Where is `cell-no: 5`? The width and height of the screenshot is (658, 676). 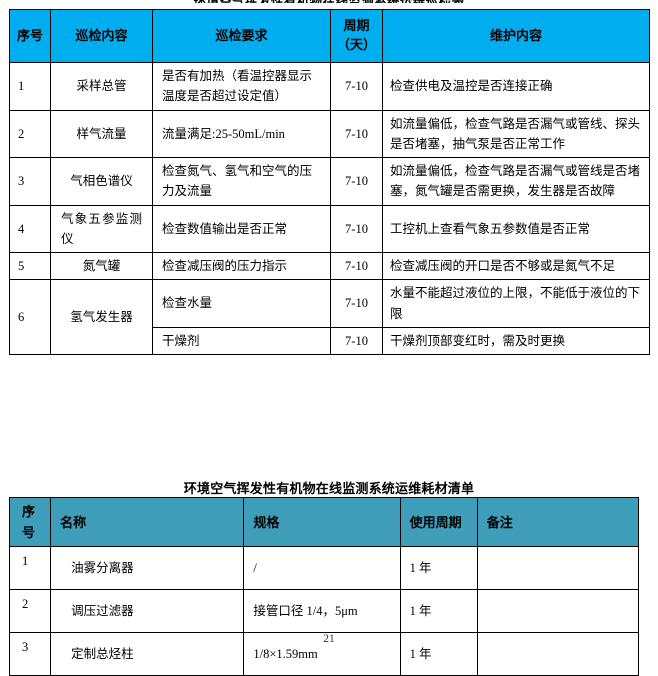 cell-no: 5 is located at coordinates (30, 266).